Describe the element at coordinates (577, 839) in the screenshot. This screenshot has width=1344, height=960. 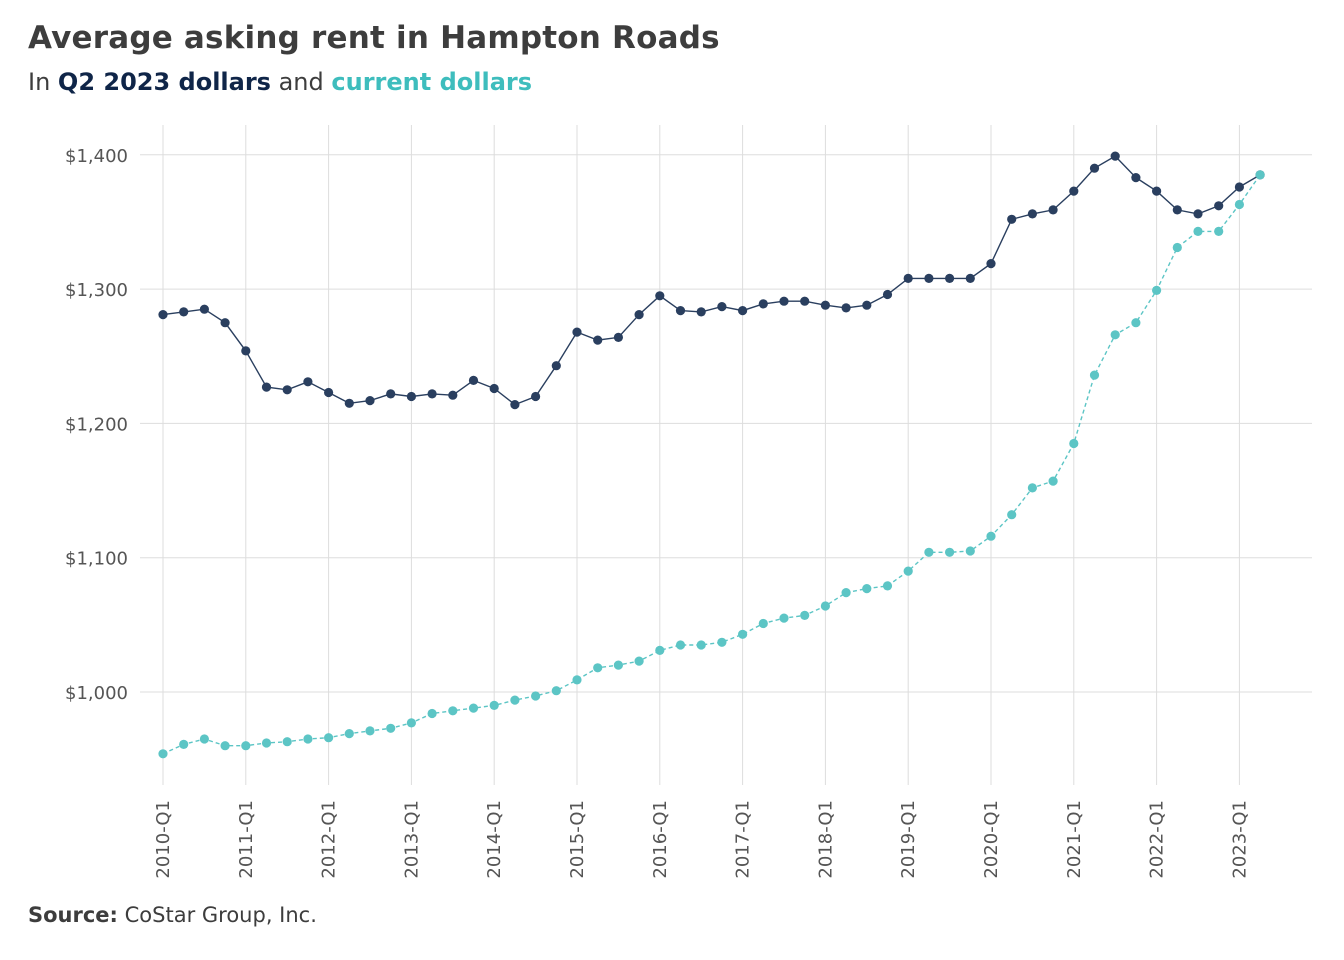
I see `x-tick-label: 2015-Q1` at that location.